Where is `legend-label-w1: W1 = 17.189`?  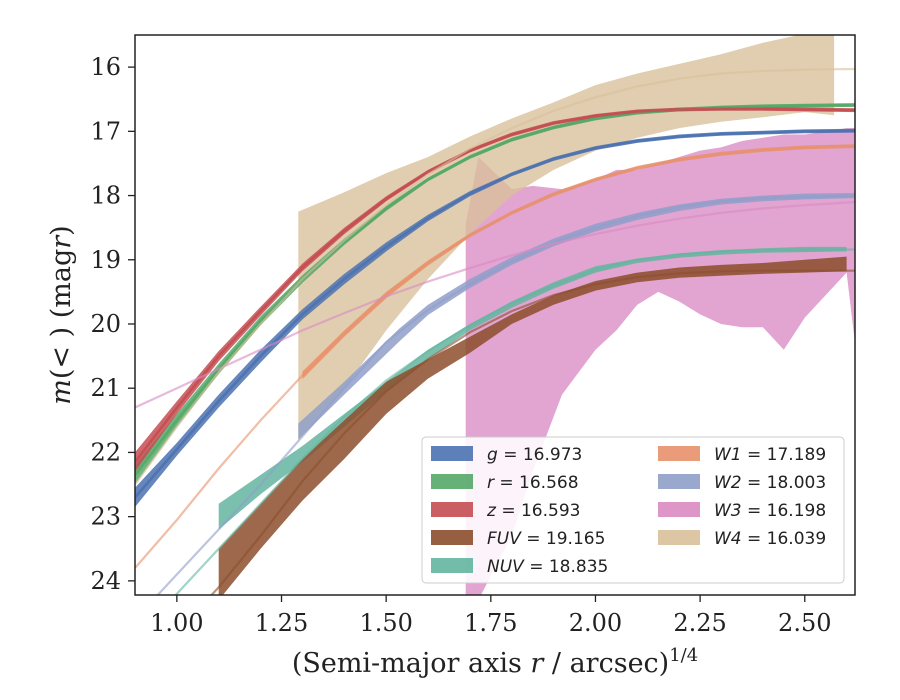 legend-label-w1: W1 = 17.189 is located at coordinates (770, 455).